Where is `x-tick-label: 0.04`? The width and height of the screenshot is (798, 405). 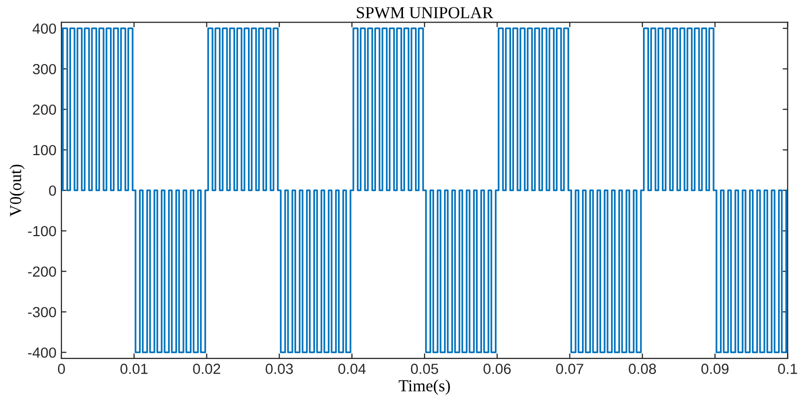
x-tick-label: 0.04 is located at coordinates (352, 369).